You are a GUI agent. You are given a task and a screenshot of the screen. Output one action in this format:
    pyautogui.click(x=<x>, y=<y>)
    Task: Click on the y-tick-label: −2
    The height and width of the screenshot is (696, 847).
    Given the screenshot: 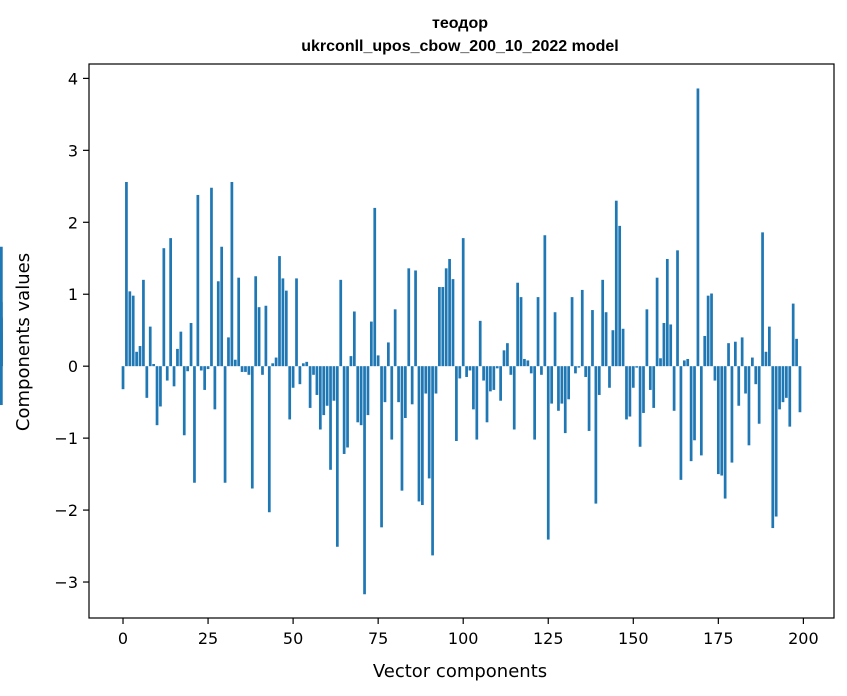 What is the action you would take?
    pyautogui.click(x=66, y=510)
    